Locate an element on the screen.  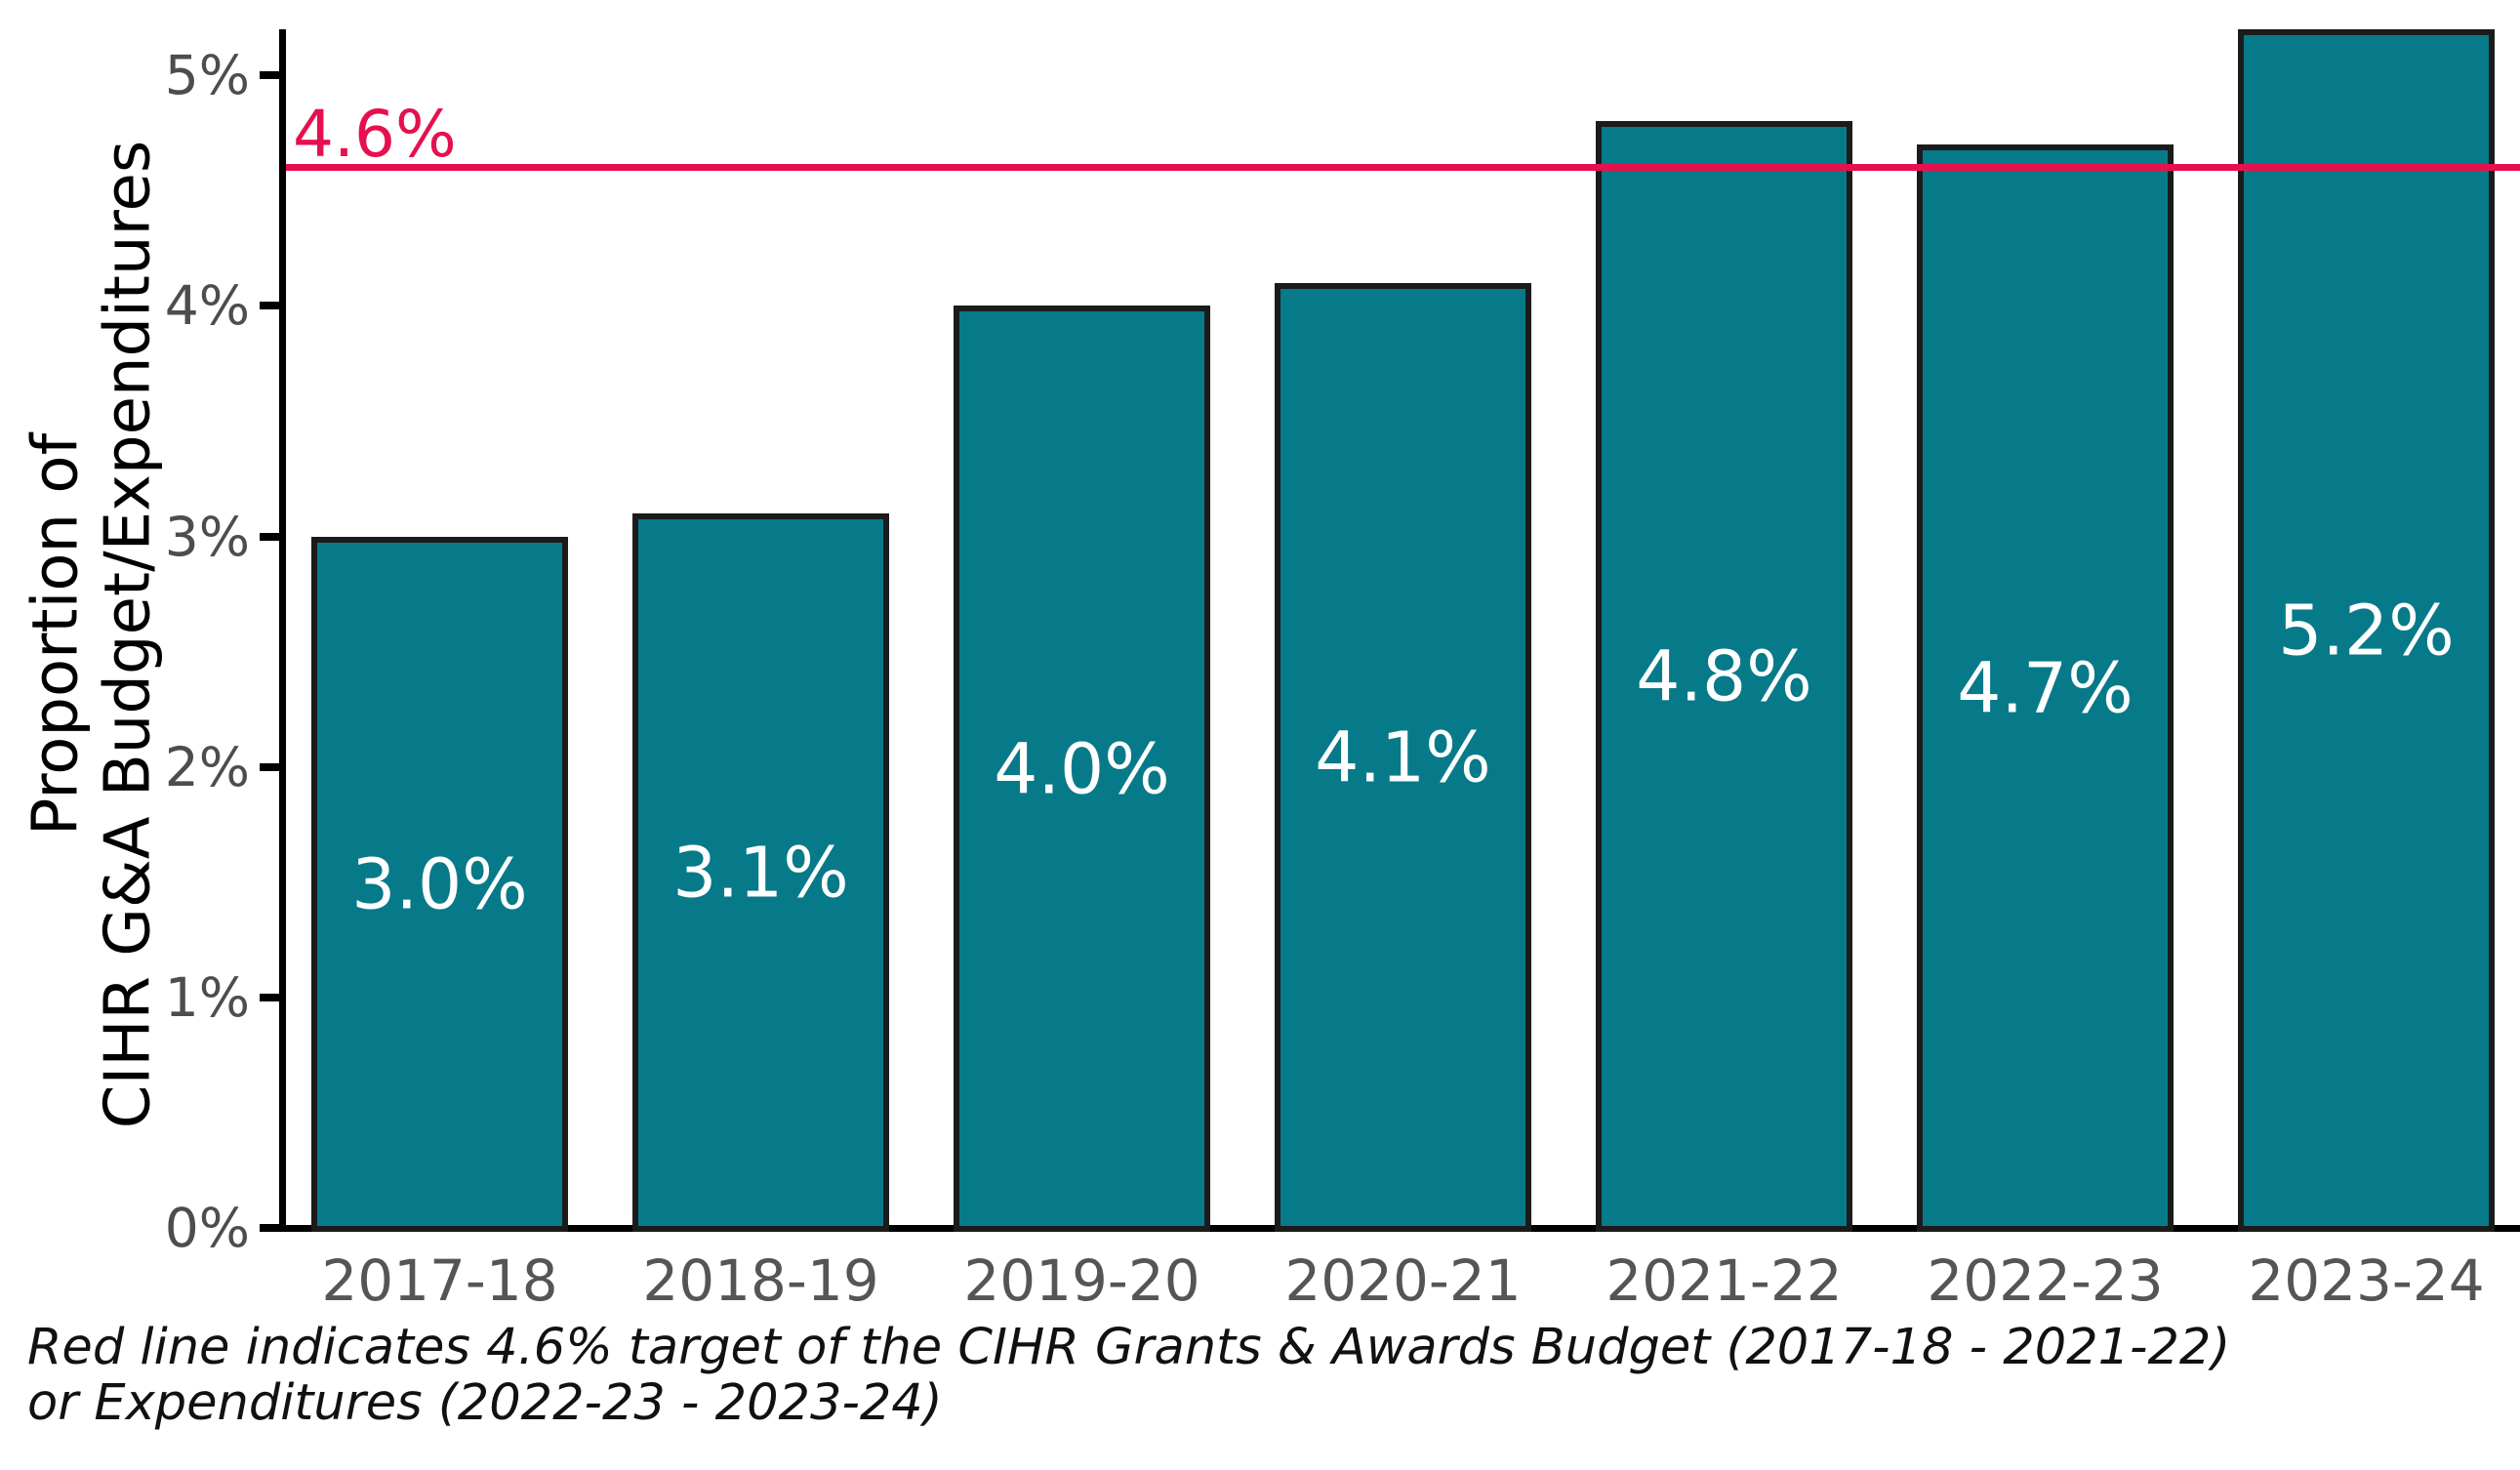
y-tick-label: 0% is located at coordinates (207, 1228).